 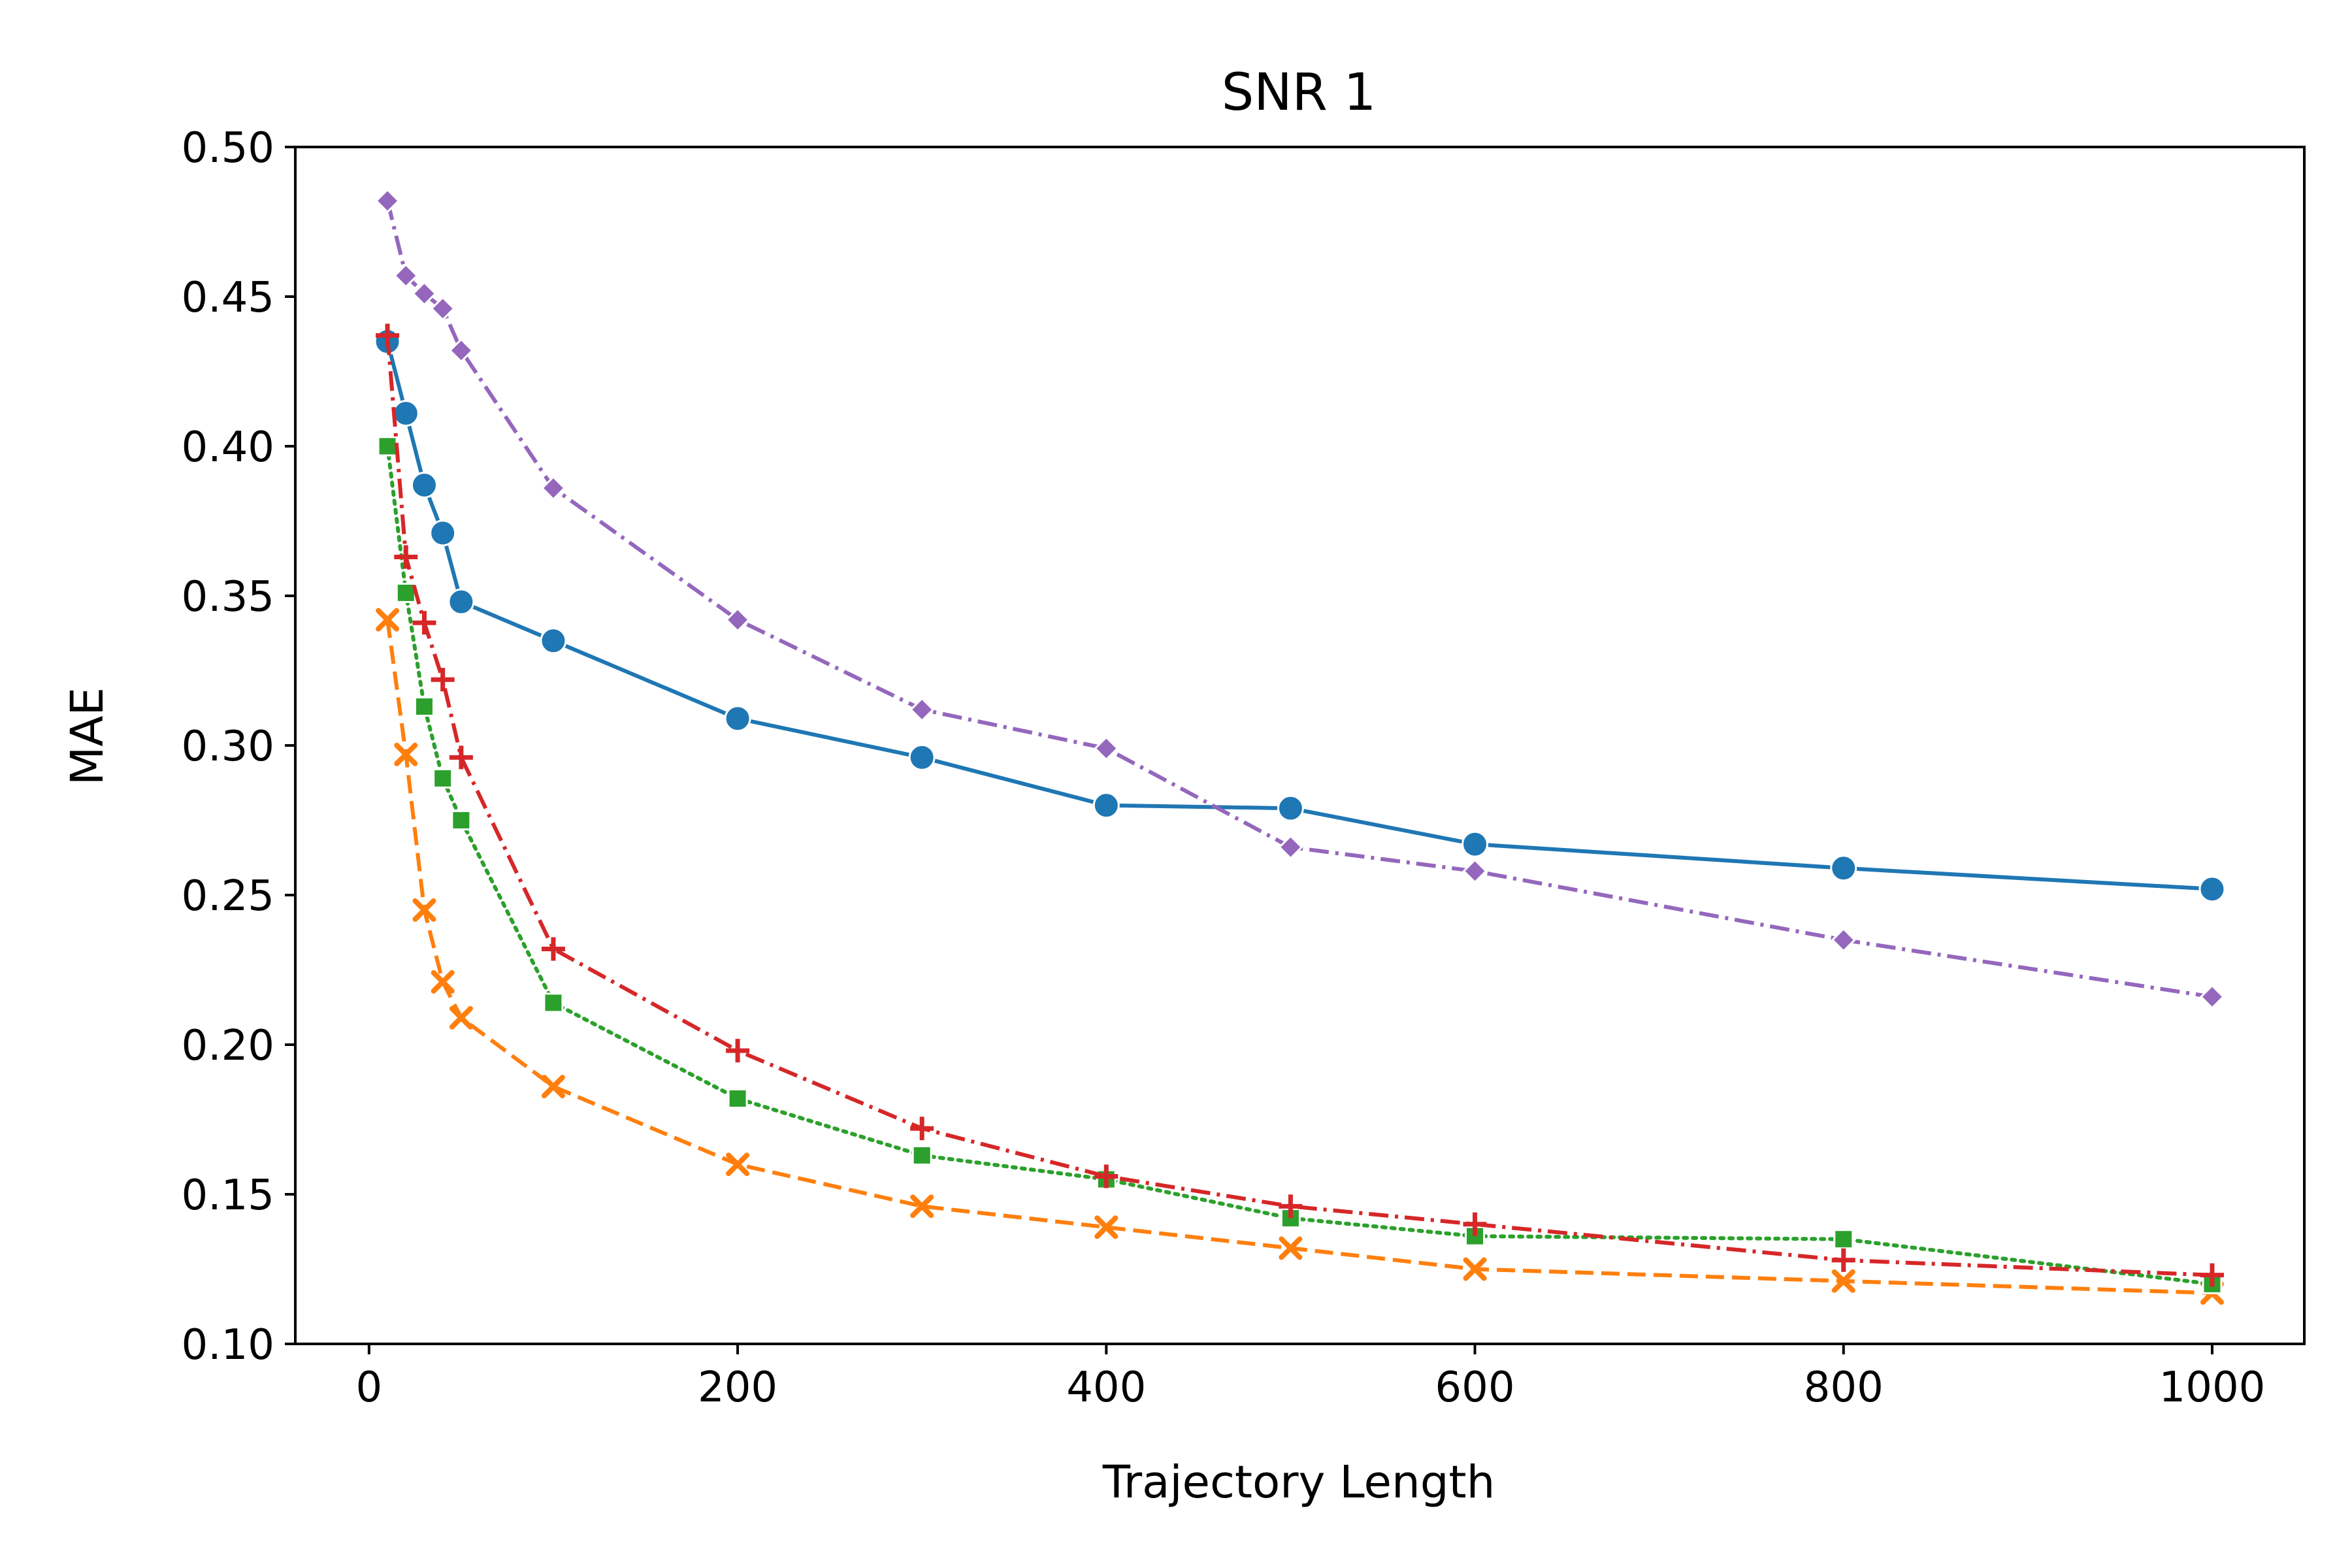 I want to click on y-tick-label: 0.50, so click(x=228, y=148).